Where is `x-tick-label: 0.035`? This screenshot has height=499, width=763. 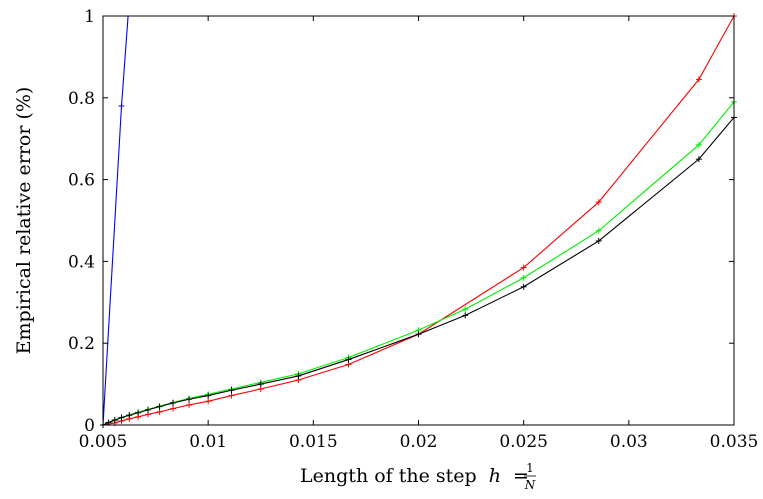
x-tick-label: 0.035 is located at coordinates (734, 442).